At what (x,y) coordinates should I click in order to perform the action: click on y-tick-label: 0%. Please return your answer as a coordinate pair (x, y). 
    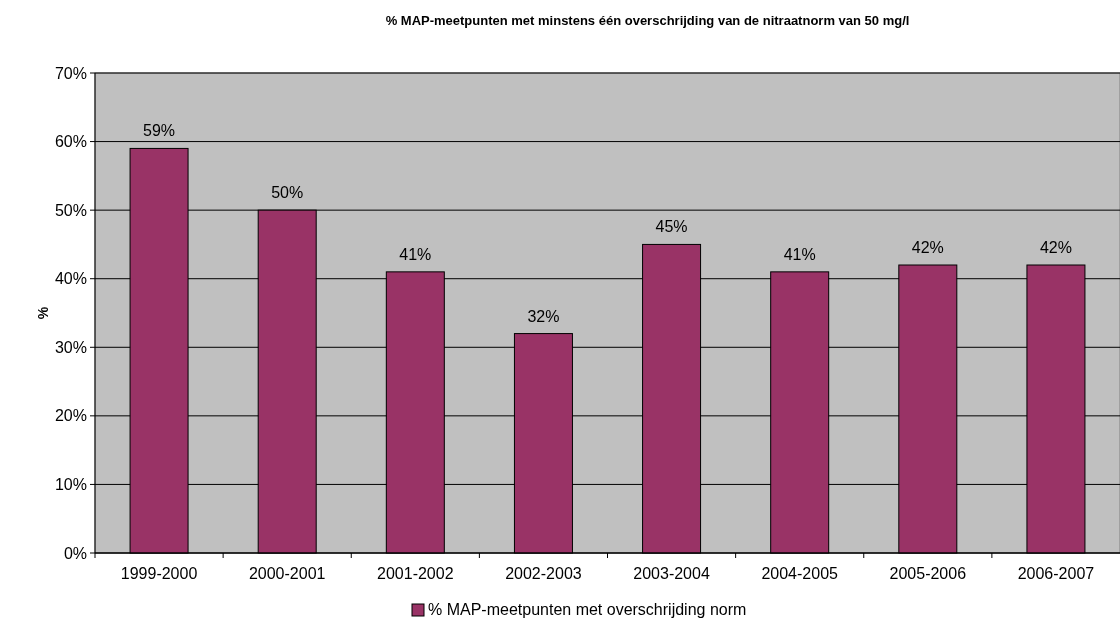
    Looking at the image, I should click on (75, 553).